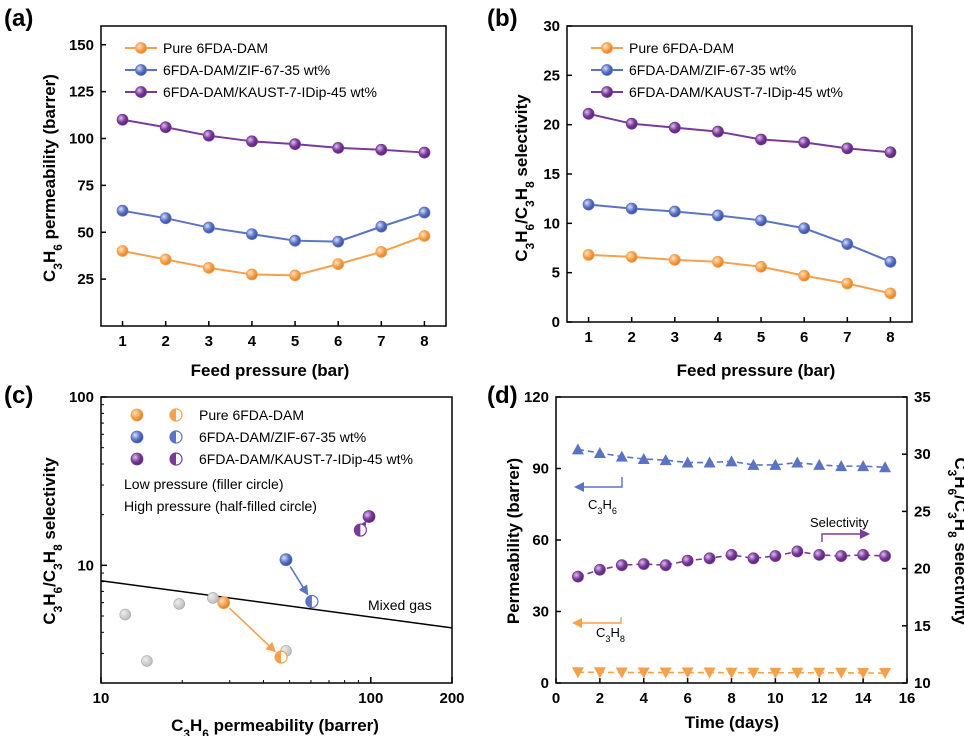  What do you see at coordinates (524, 178) in the screenshot?
I see `axis-title-b-y: C3H6/C3H8 selectivity` at bounding box center [524, 178].